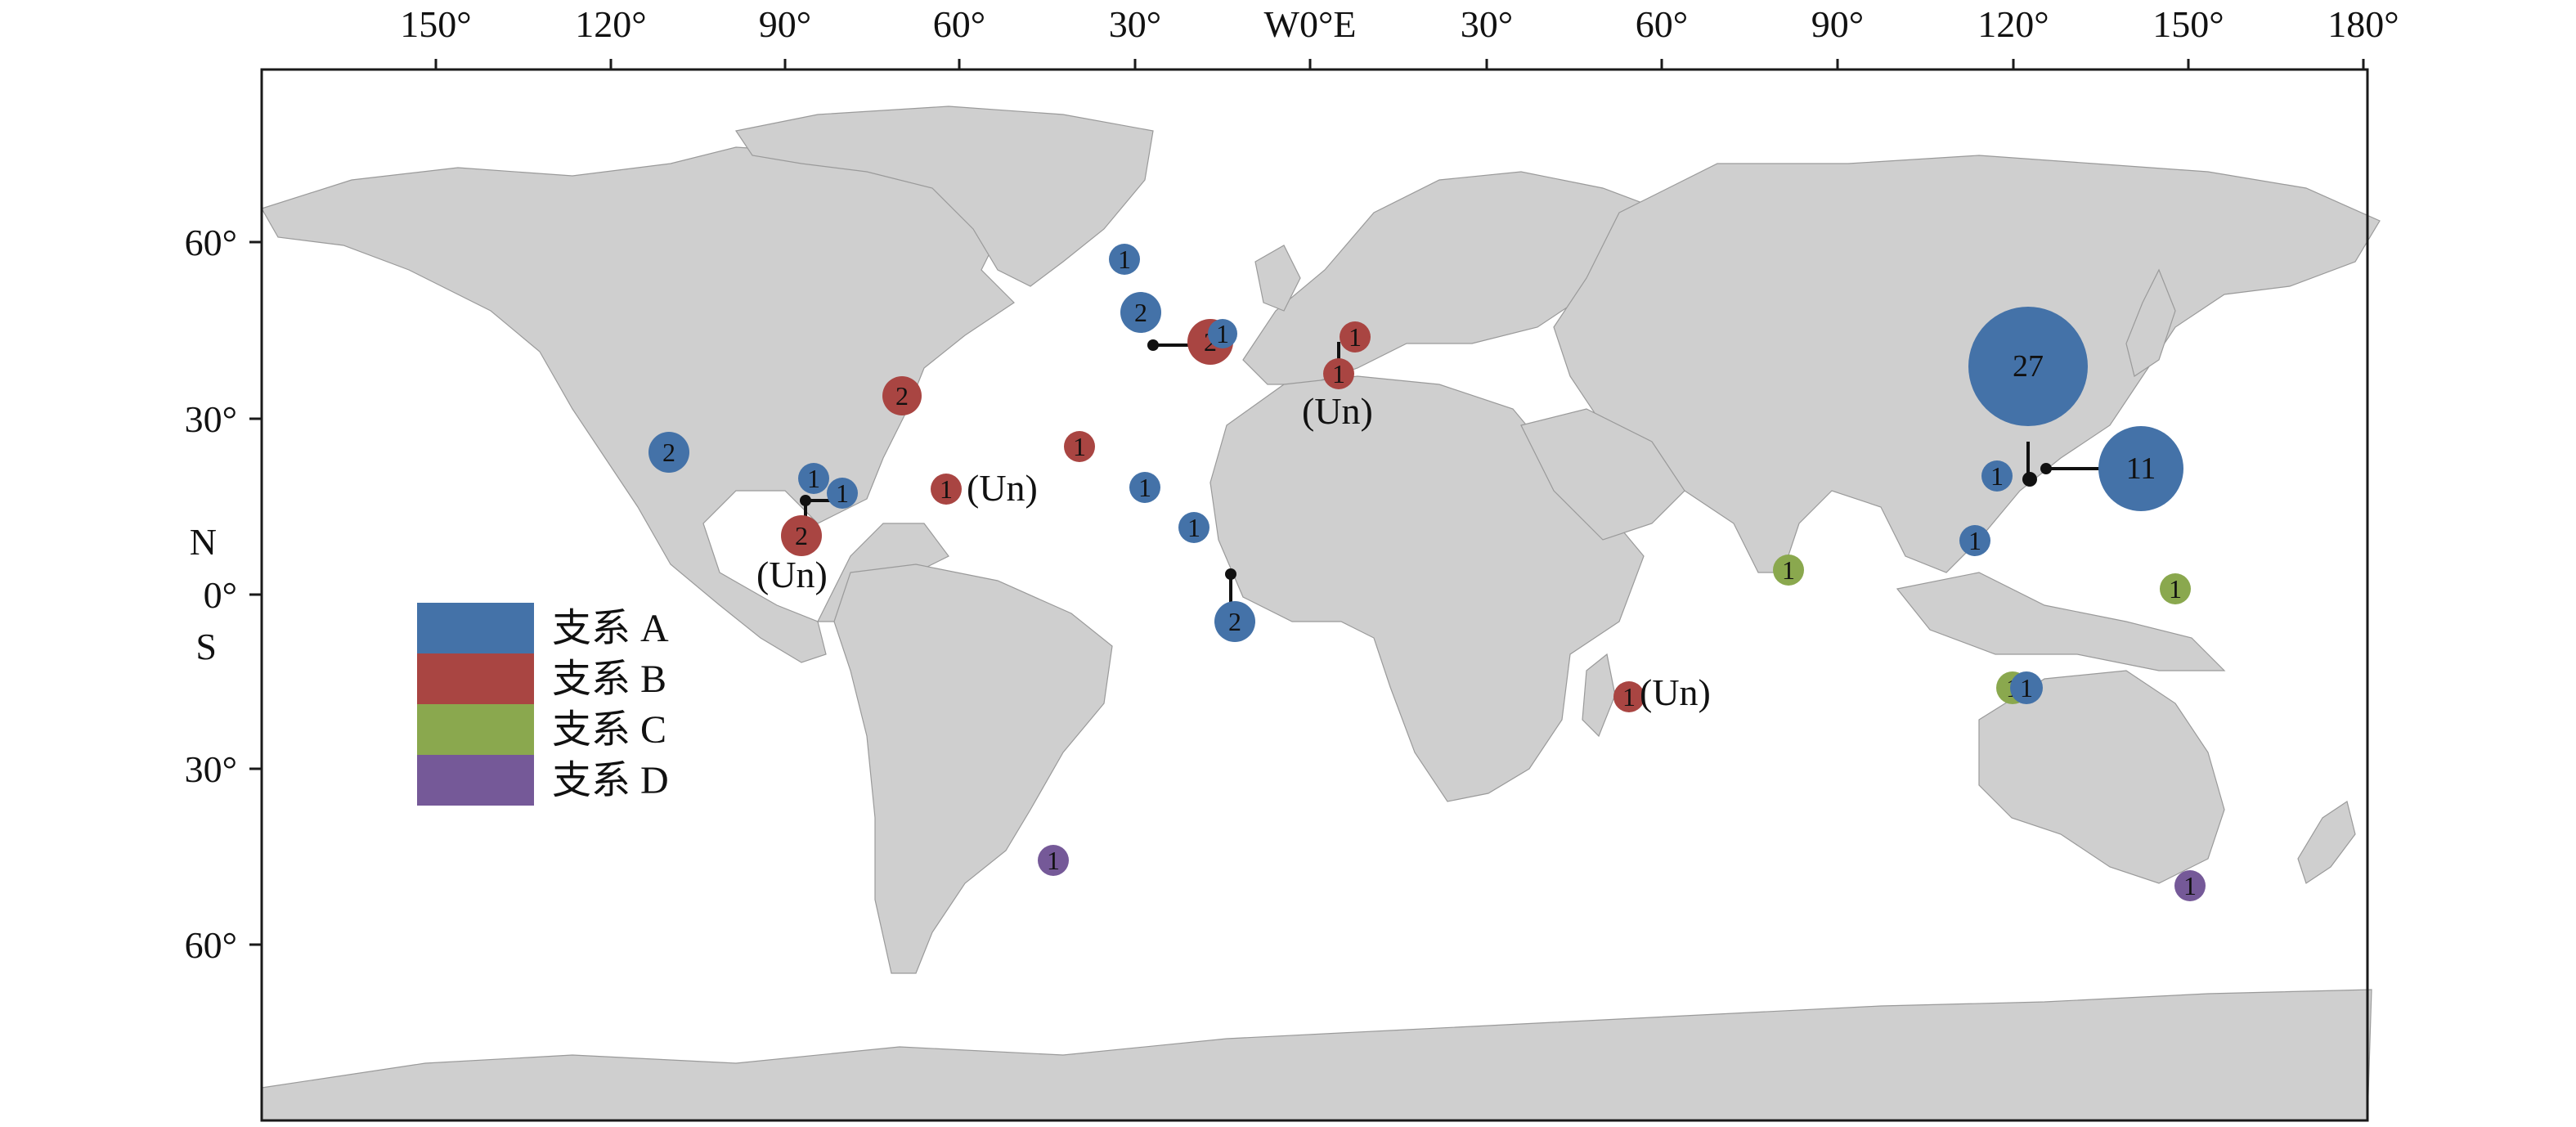 Image resolution: width=2576 pixels, height=1127 pixels. Describe the element at coordinates (1602, 474) in the screenshot. I see `landmass-arabia` at that location.